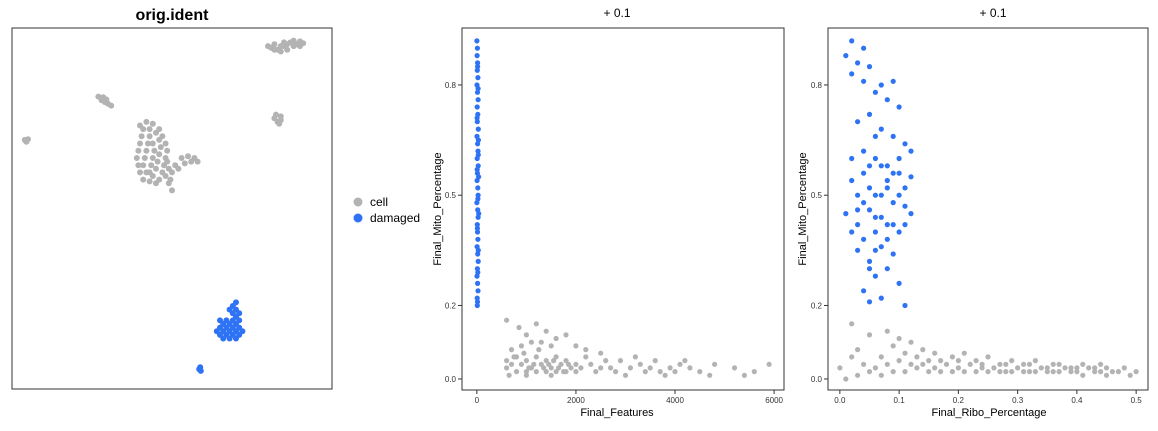 The height and width of the screenshot is (431, 1158). Describe the element at coordinates (774, 400) in the screenshot. I see `x-tick-label: 6000` at that location.